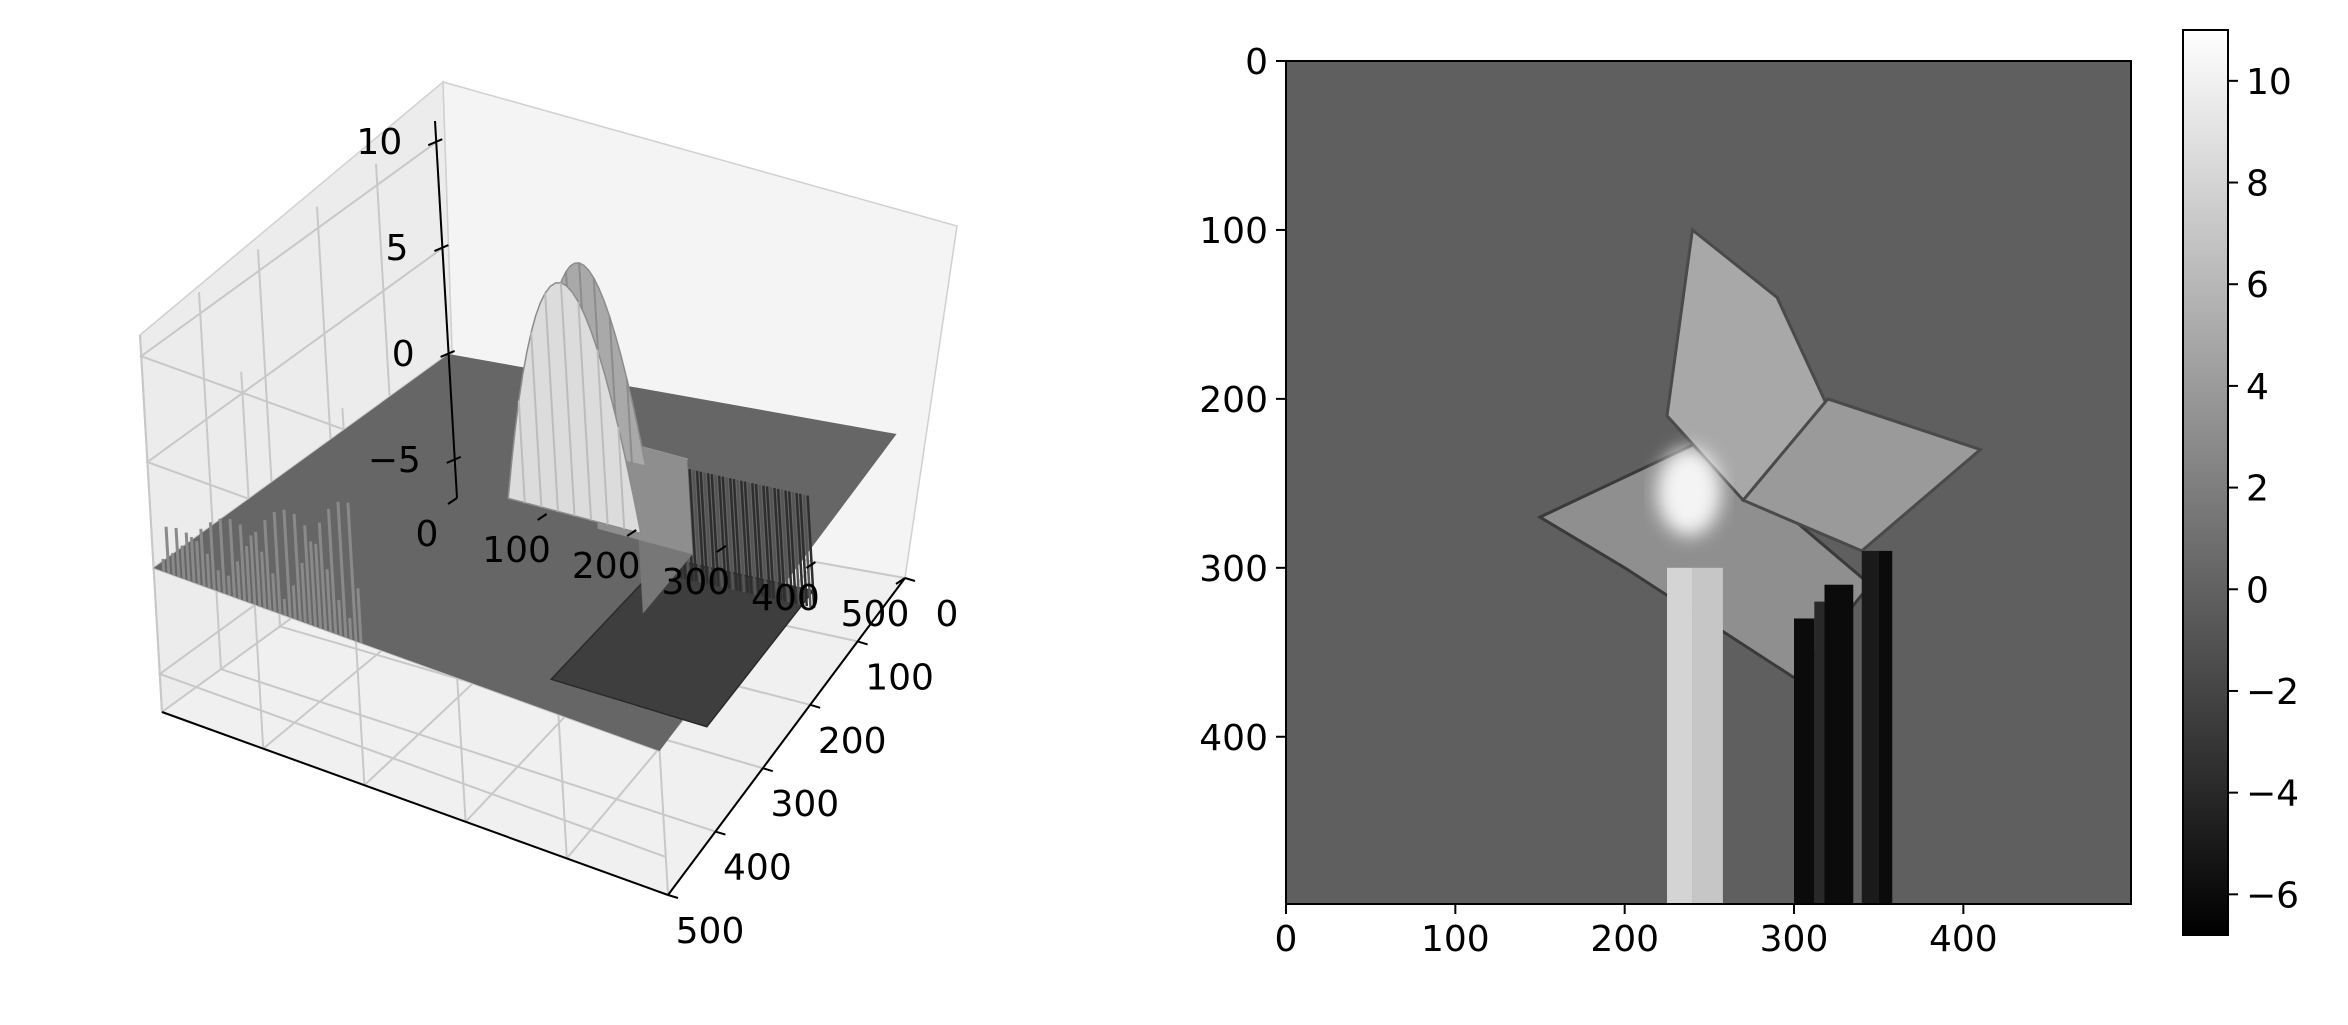 The width and height of the screenshot is (2348, 1025). What do you see at coordinates (2269, 82) in the screenshot?
I see `colorbar-tick-label: 10` at bounding box center [2269, 82].